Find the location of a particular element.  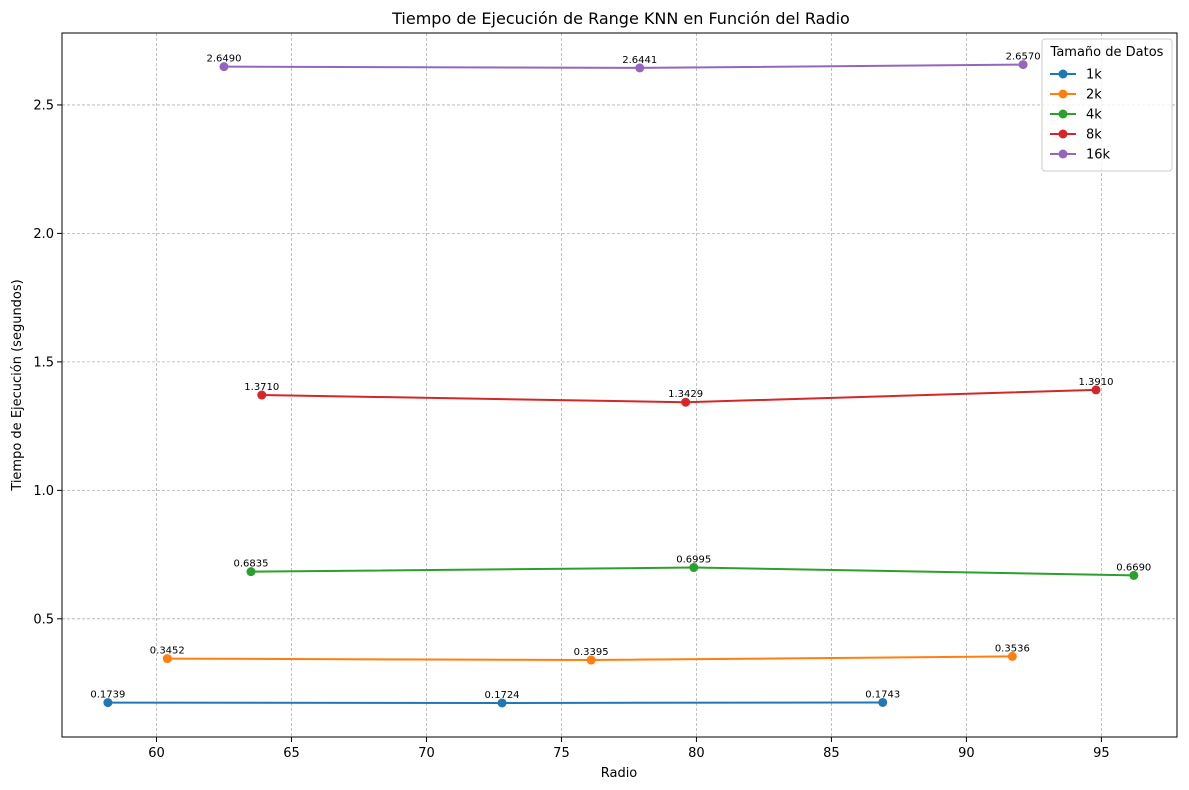

y-tick-label: 0.5 is located at coordinates (43, 619).